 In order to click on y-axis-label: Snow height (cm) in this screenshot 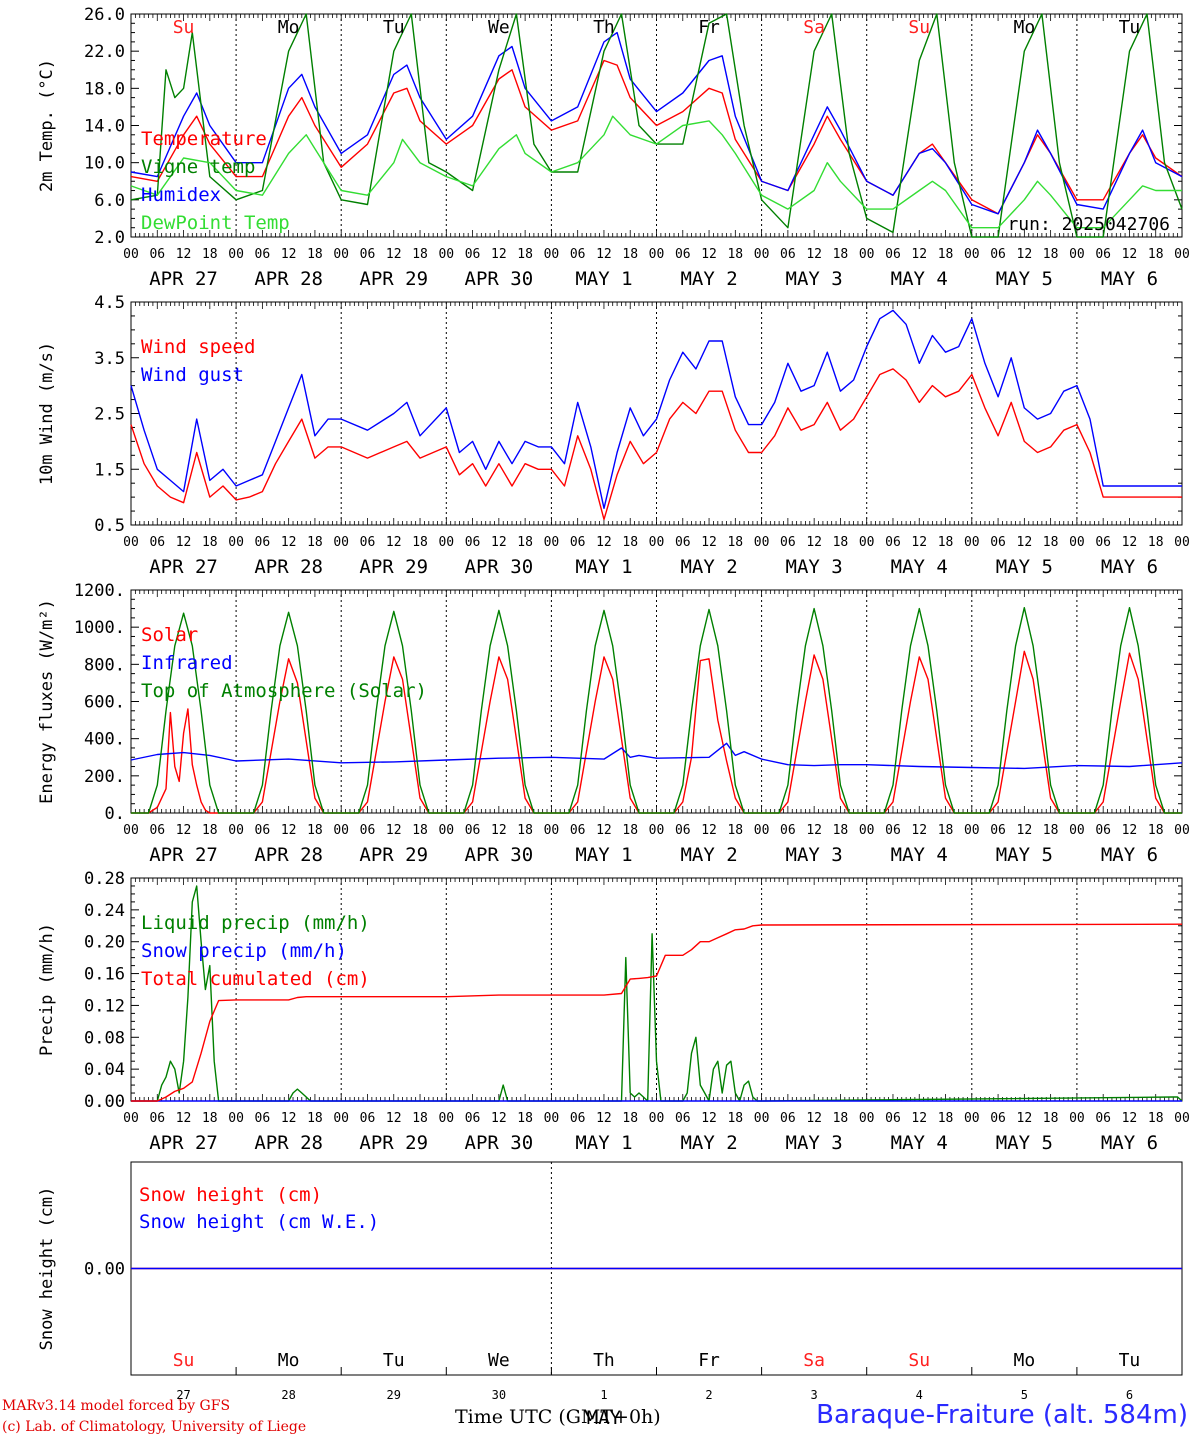, I will do `click(47, 1269)`.